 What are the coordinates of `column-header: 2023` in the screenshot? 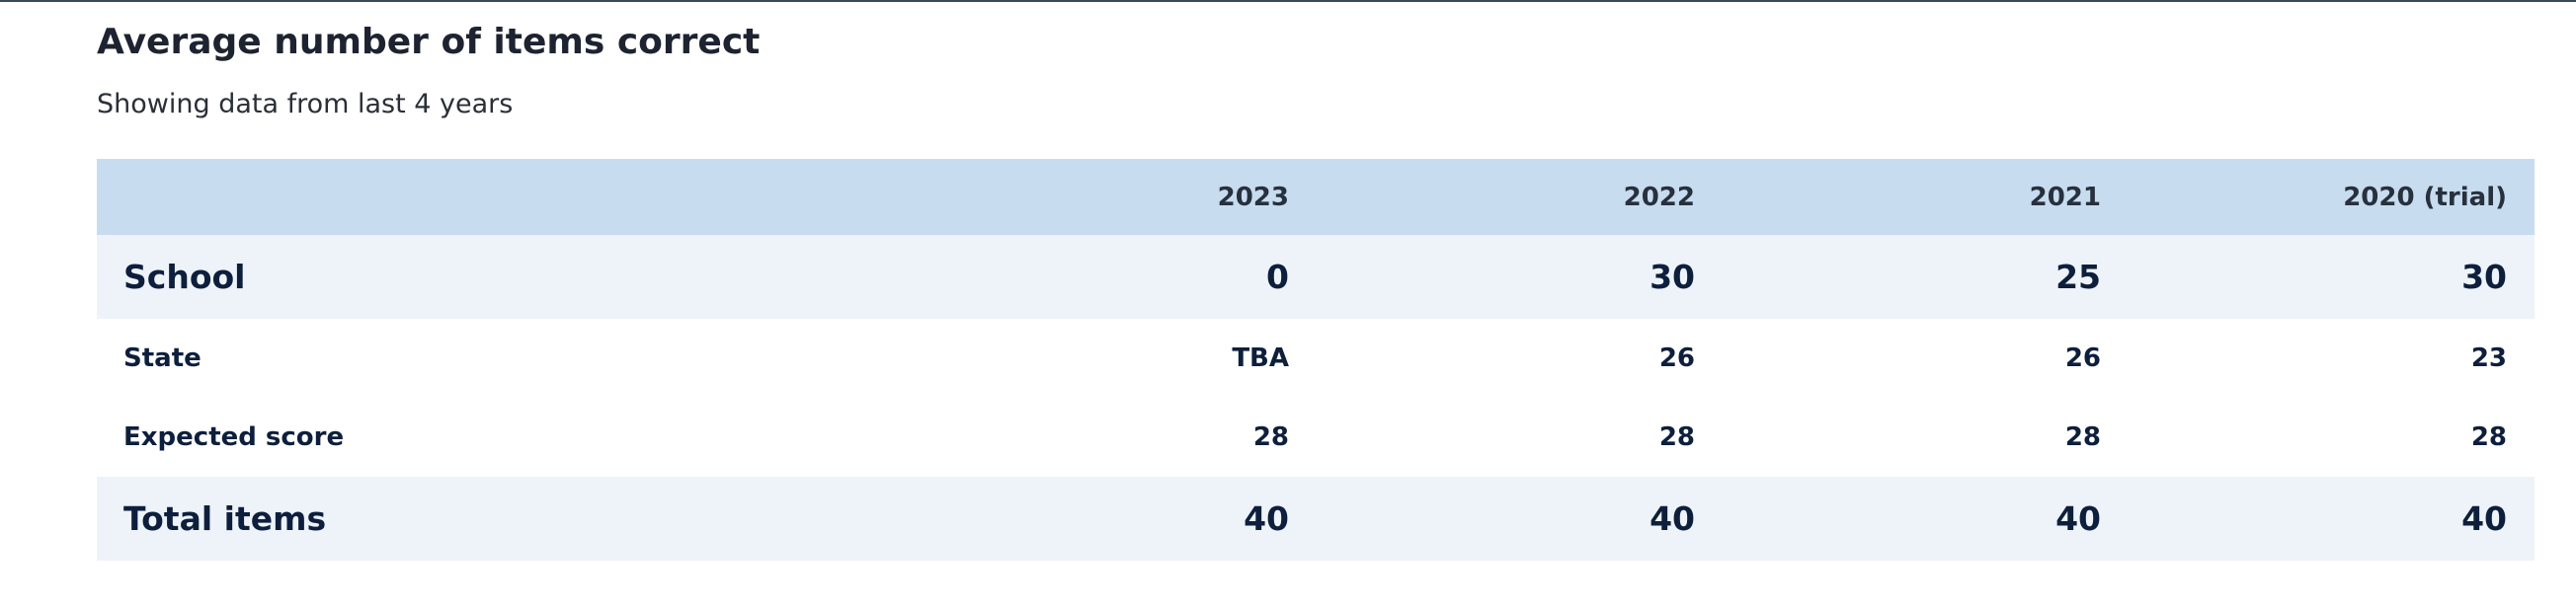 It's located at (1253, 197).